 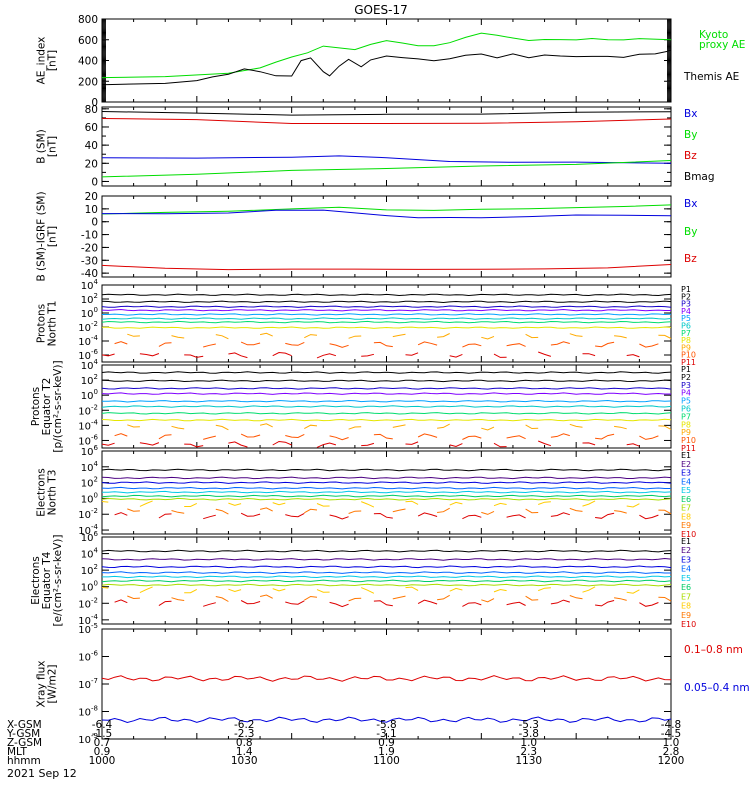 What do you see at coordinates (24, 761) in the screenshot?
I see `x-axis-row-label: hhmm` at bounding box center [24, 761].